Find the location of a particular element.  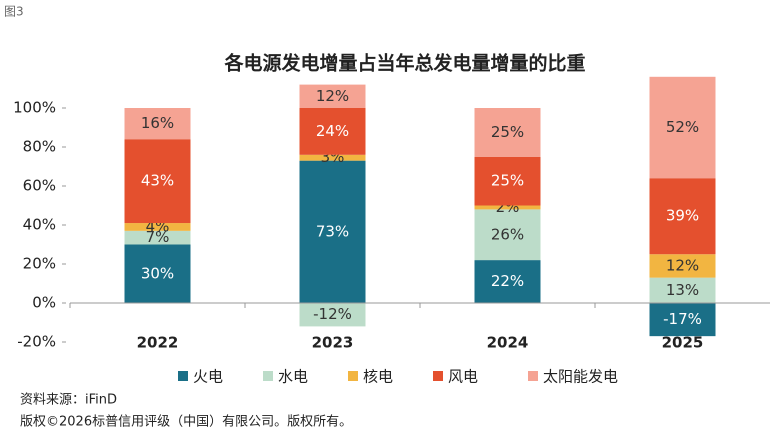

x-tick-label: 2024 is located at coordinates (508, 343).